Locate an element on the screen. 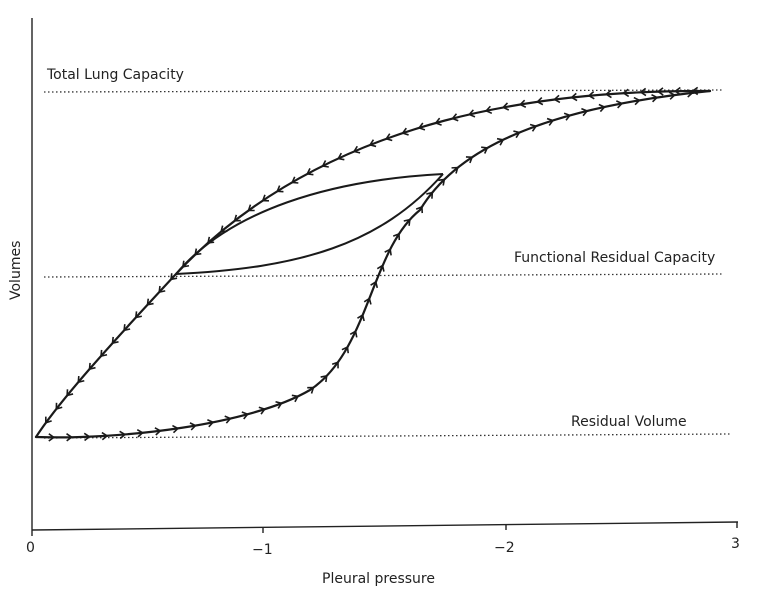 The height and width of the screenshot is (593, 768). tidal-loop is located at coordinates (309, 224).